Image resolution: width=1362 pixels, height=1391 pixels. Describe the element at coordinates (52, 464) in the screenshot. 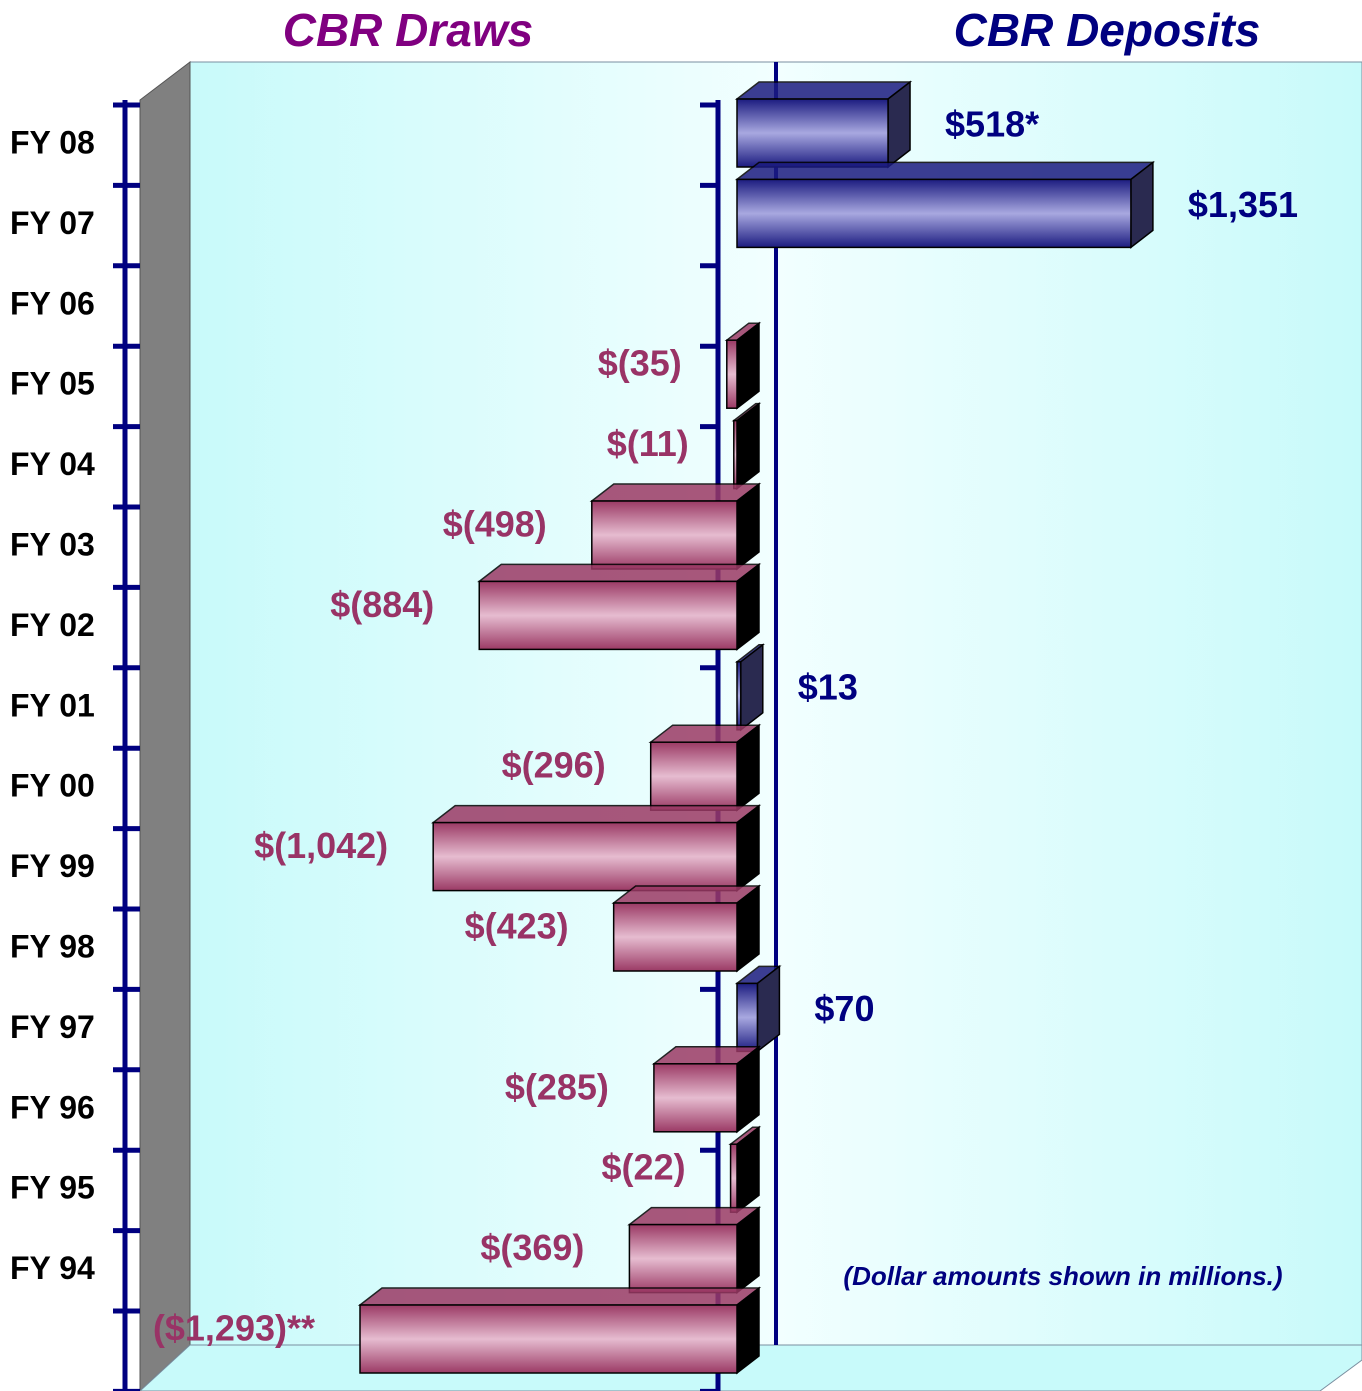

I see `y-tick-label: FY 04` at that location.